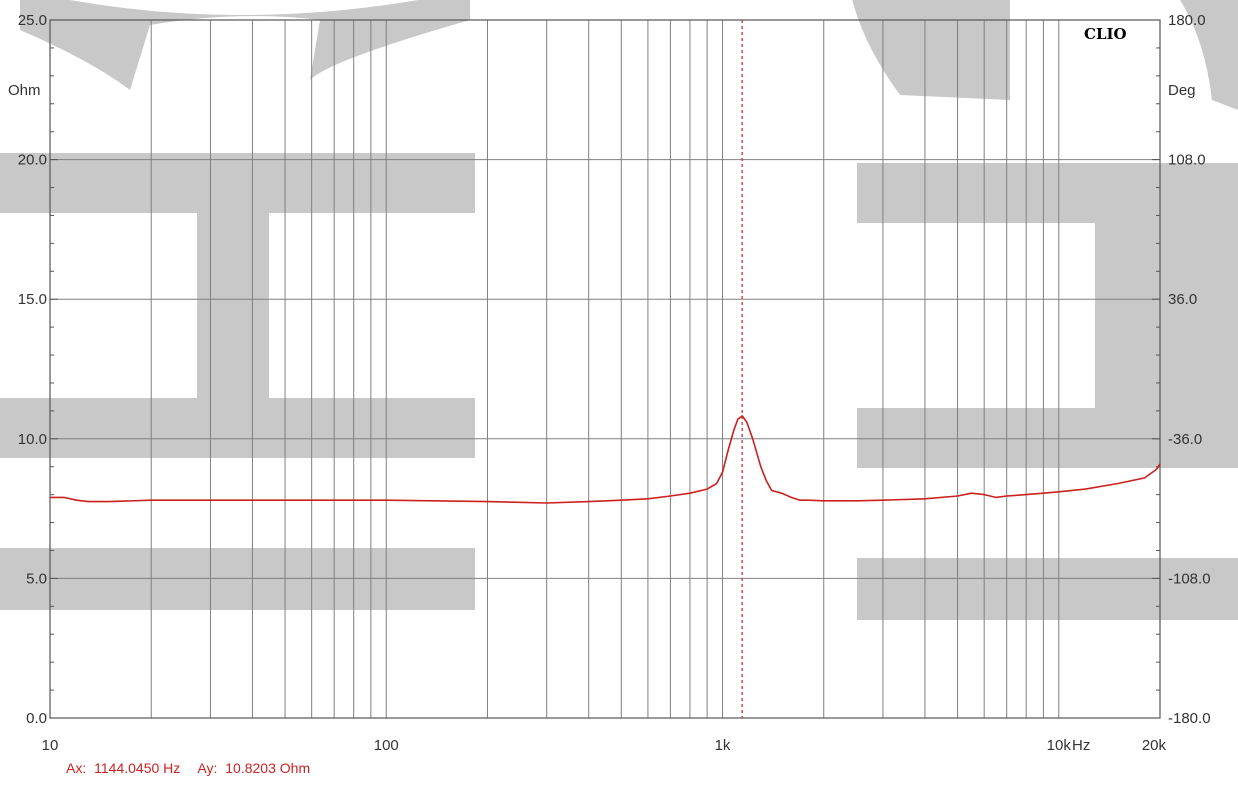 The image size is (1238, 785). I want to click on y2-tick-label: 108.0, so click(1187, 160).